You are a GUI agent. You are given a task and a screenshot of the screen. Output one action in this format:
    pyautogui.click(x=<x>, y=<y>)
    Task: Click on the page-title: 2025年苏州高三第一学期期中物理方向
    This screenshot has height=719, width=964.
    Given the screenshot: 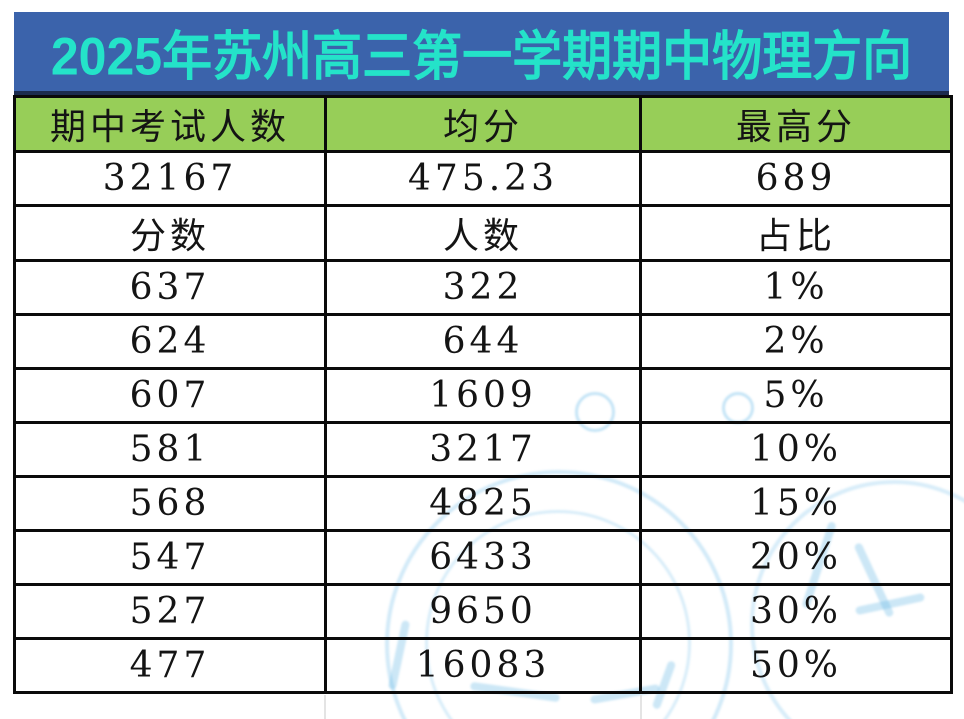 What is the action you would take?
    pyautogui.click(x=481, y=56)
    